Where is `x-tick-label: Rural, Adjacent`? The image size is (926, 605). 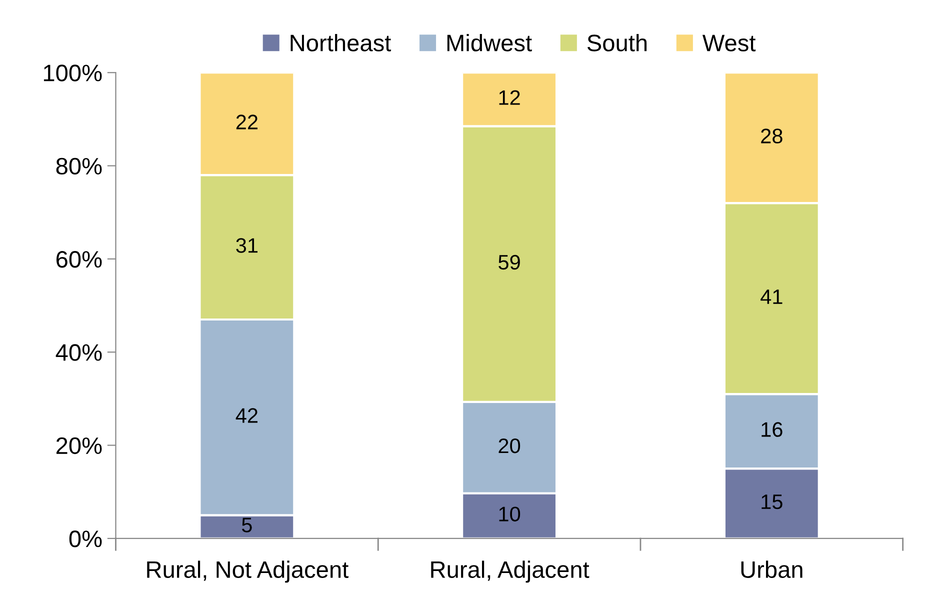
x-tick-label: Rural, Adjacent is located at coordinates (510, 571).